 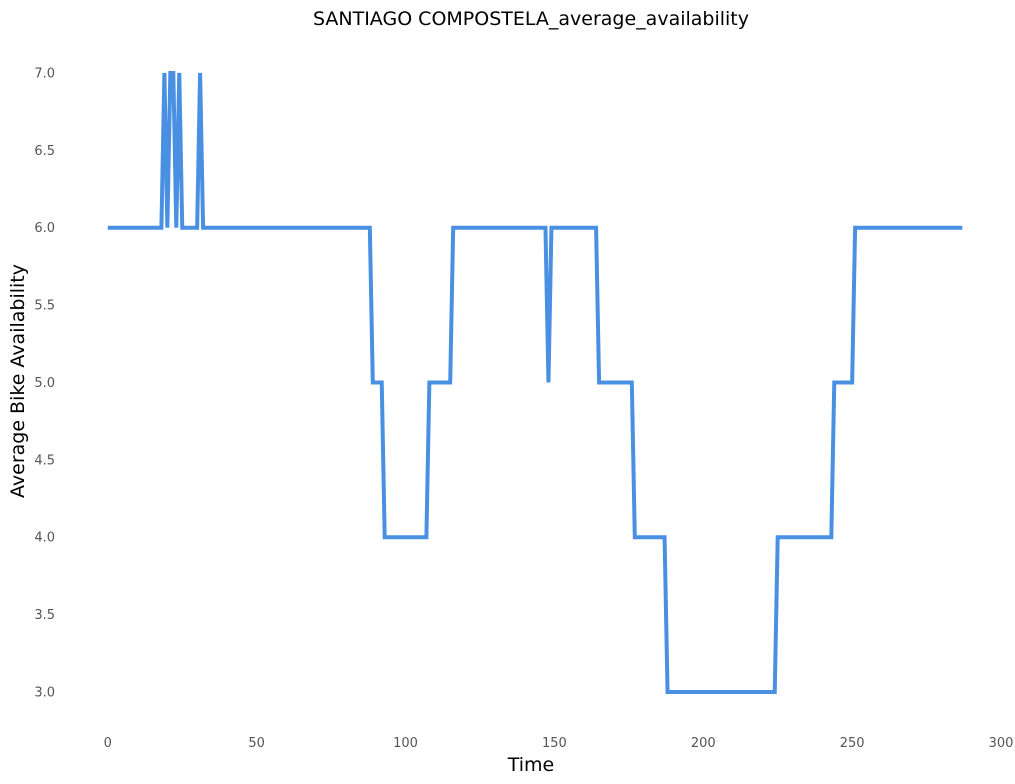 What do you see at coordinates (1001, 743) in the screenshot?
I see `x-tick-label: 300` at bounding box center [1001, 743].